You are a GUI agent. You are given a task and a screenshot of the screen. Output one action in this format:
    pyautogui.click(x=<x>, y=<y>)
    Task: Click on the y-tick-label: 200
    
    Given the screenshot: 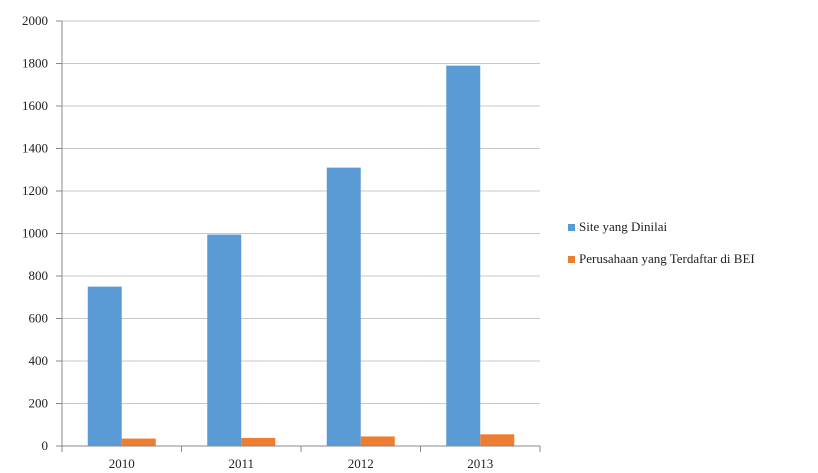 What is the action you would take?
    pyautogui.click(x=39, y=403)
    